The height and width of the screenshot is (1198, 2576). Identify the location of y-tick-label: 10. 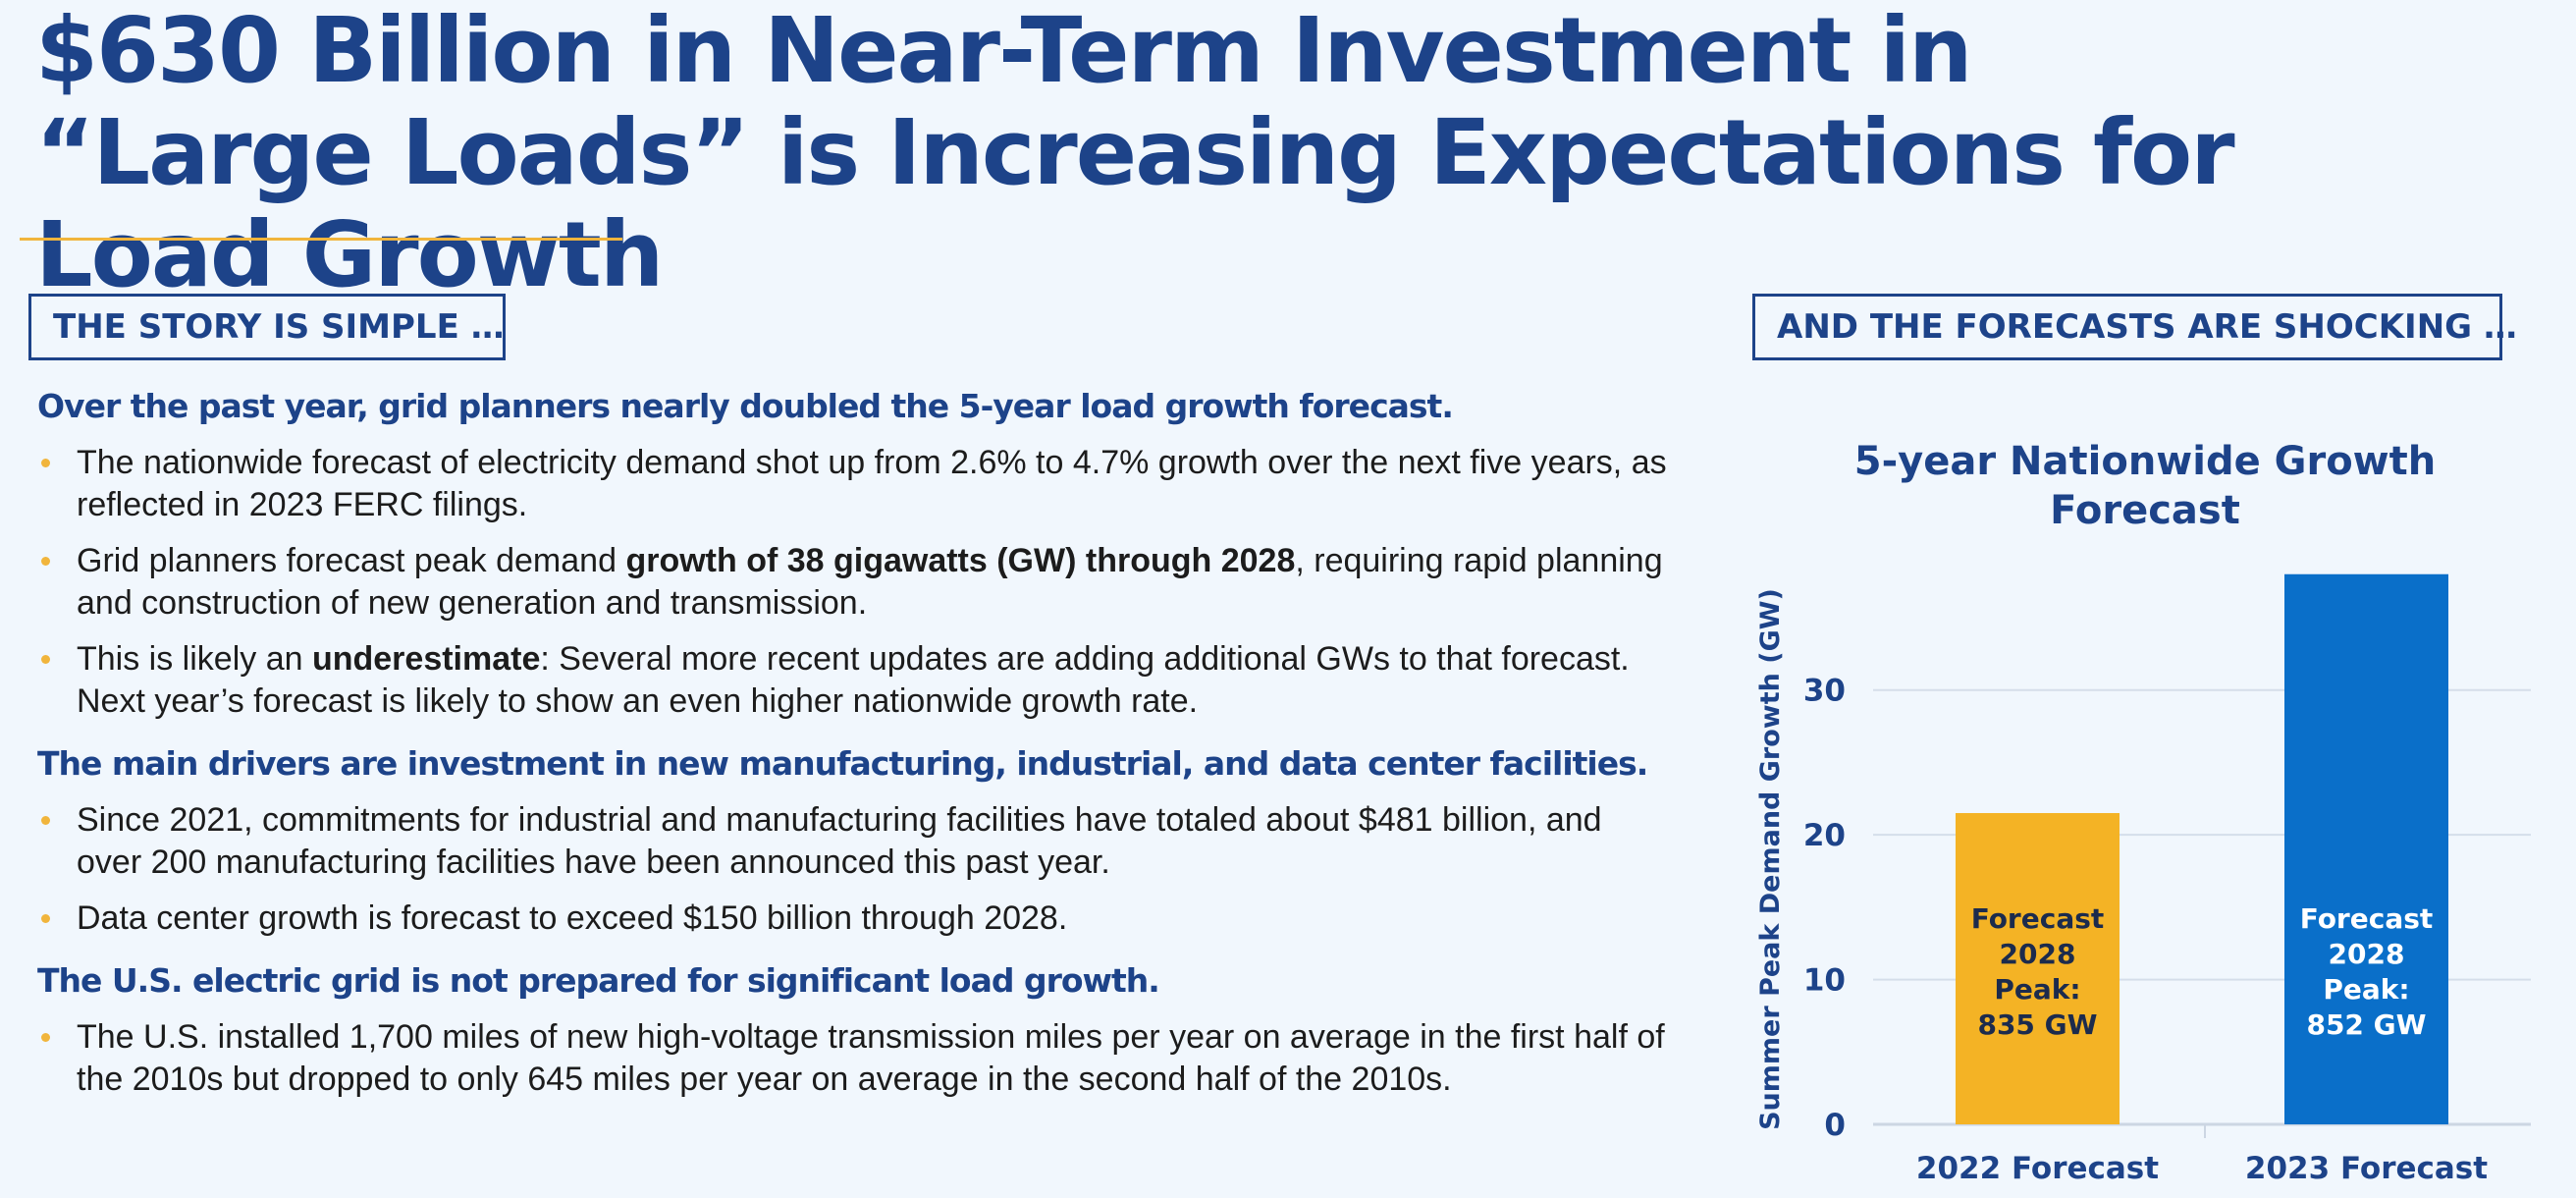
(1824, 981).